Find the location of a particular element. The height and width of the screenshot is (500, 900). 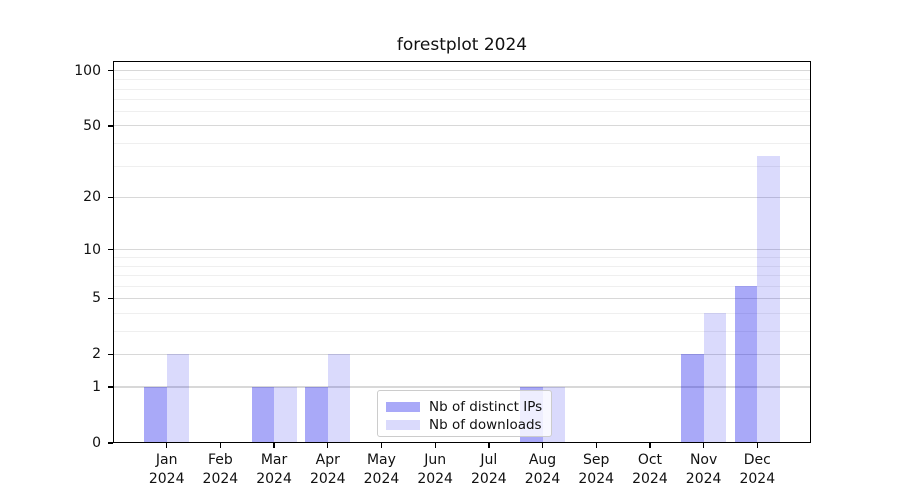

y-tick-label: 0 is located at coordinates (96, 443).